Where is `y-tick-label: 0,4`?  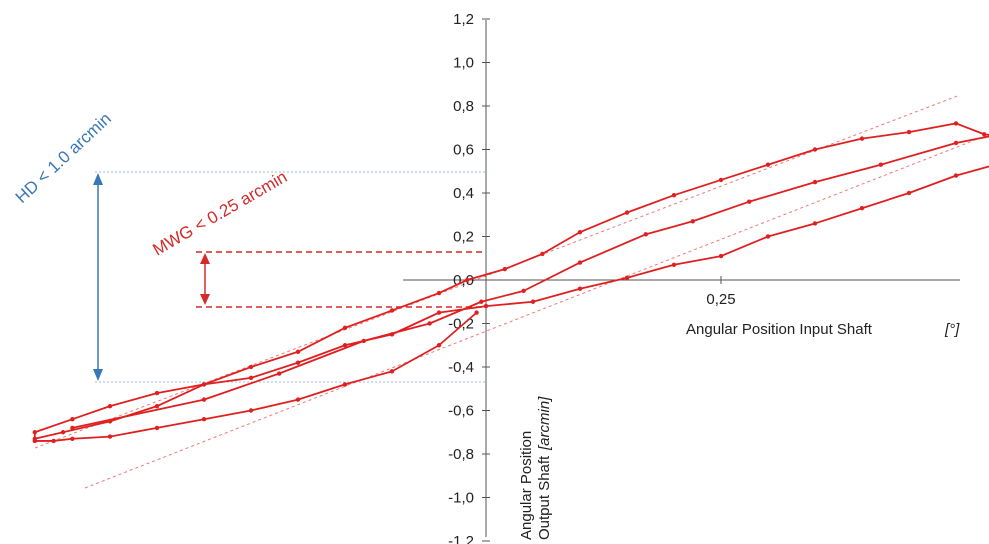 y-tick-label: 0,4 is located at coordinates (463, 193).